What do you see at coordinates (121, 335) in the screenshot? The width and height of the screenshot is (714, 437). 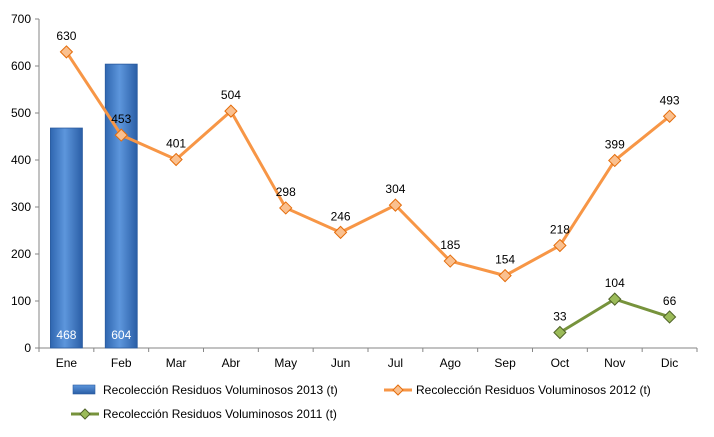 I see `bar-data-label: 604` at bounding box center [121, 335].